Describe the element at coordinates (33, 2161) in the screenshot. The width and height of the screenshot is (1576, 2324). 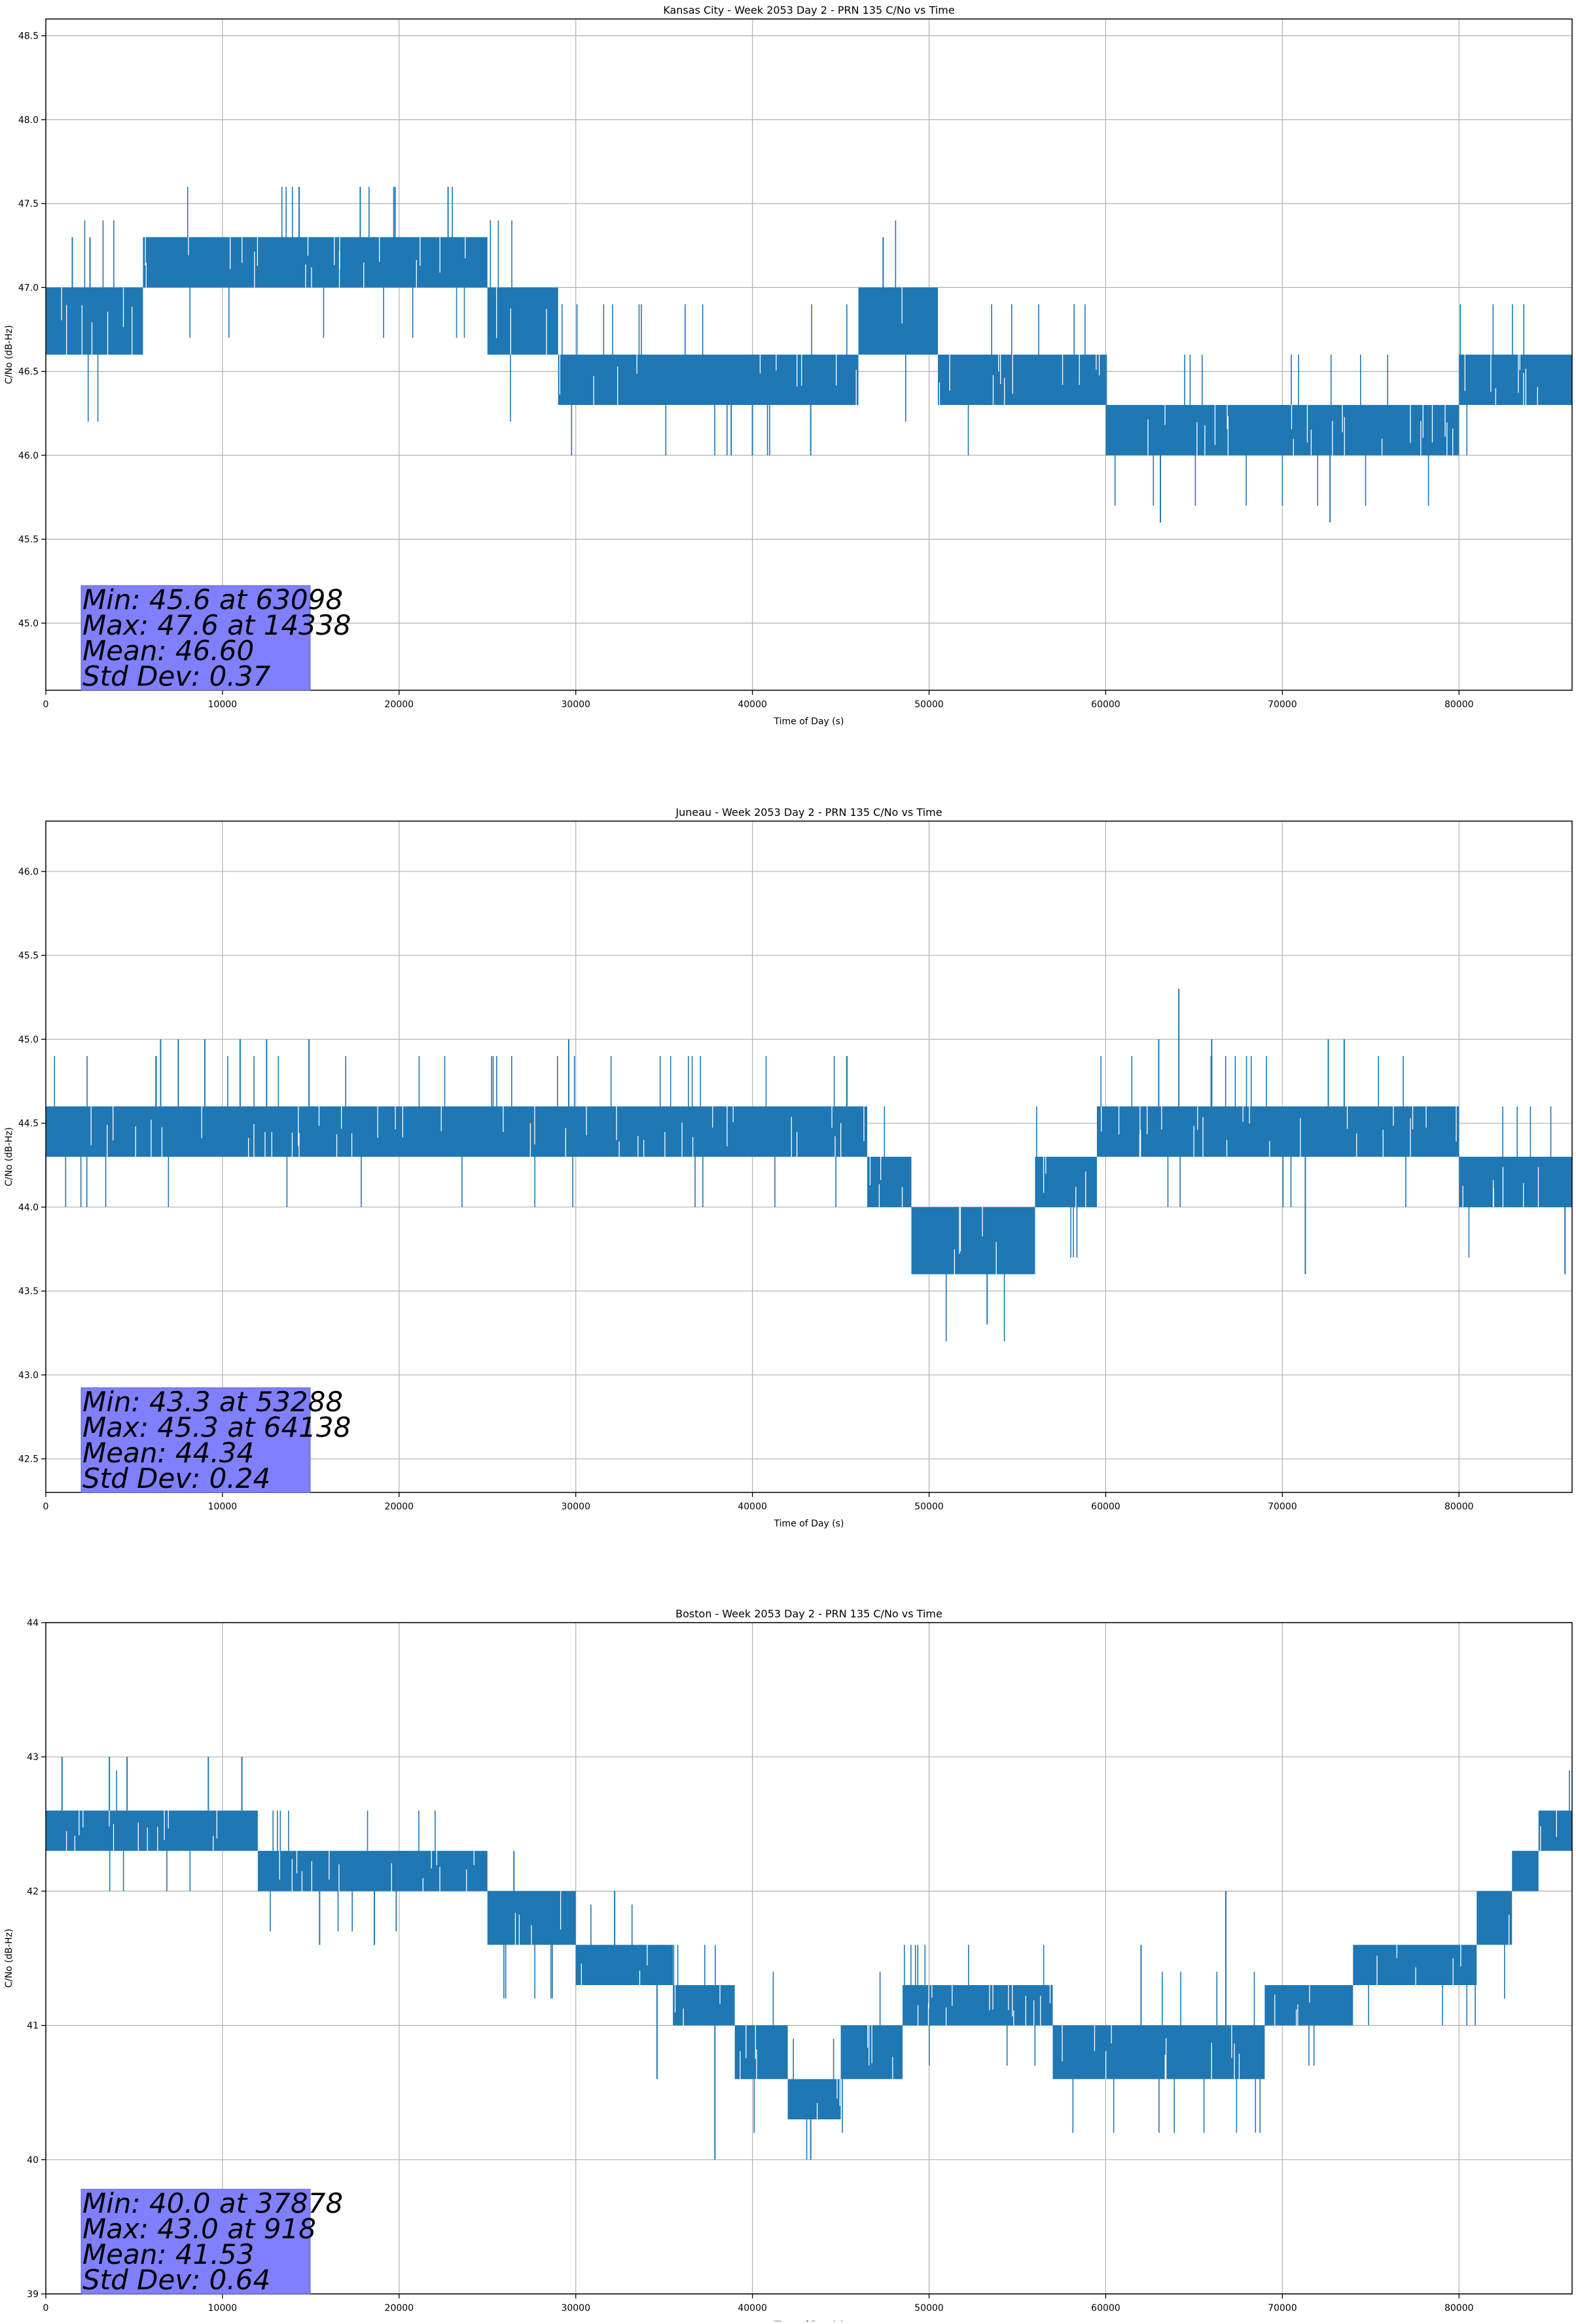
I see `y-tick-label: 40` at that location.